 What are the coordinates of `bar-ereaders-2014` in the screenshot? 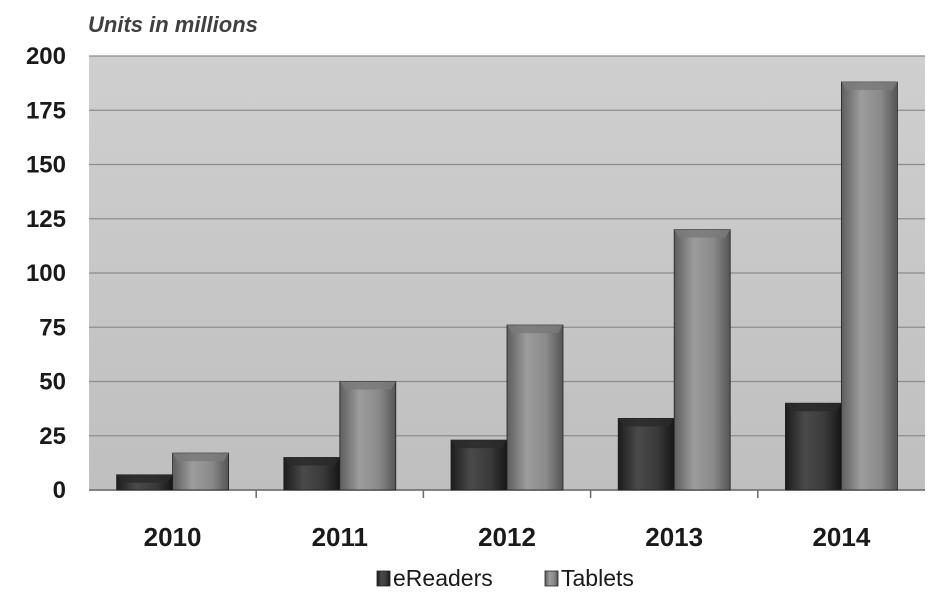 It's located at (813, 446).